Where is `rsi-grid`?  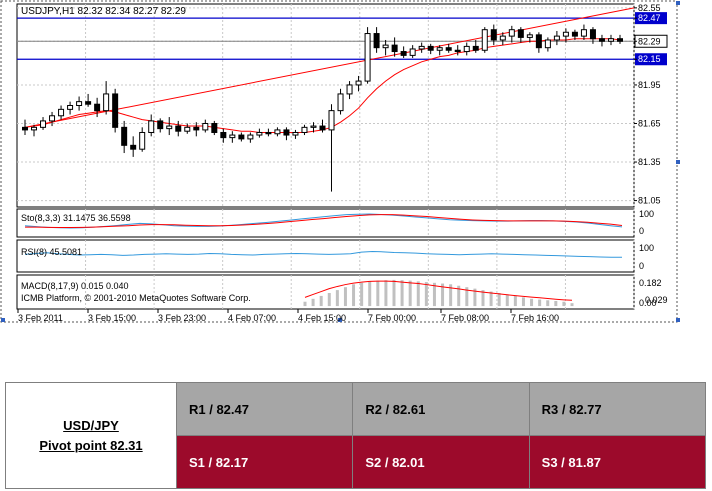
rsi-grid is located at coordinates (360, 256).